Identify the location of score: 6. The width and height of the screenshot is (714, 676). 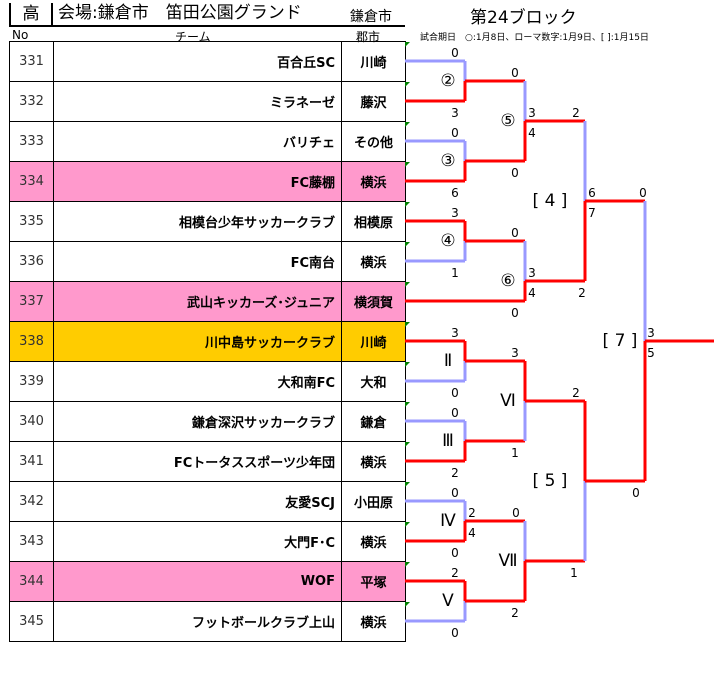
(592, 193).